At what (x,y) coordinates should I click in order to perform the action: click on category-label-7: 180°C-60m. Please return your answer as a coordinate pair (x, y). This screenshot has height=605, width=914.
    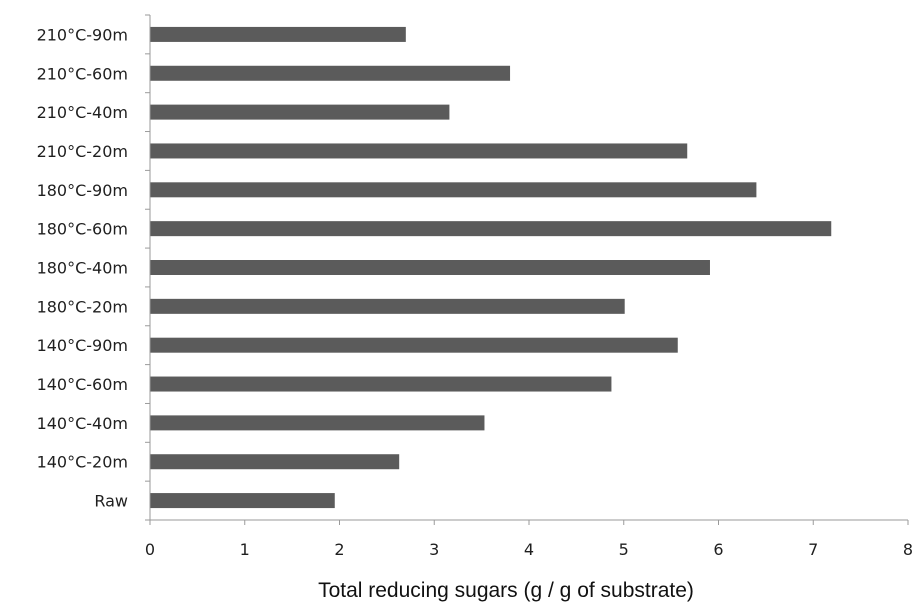
    Looking at the image, I should click on (82, 229).